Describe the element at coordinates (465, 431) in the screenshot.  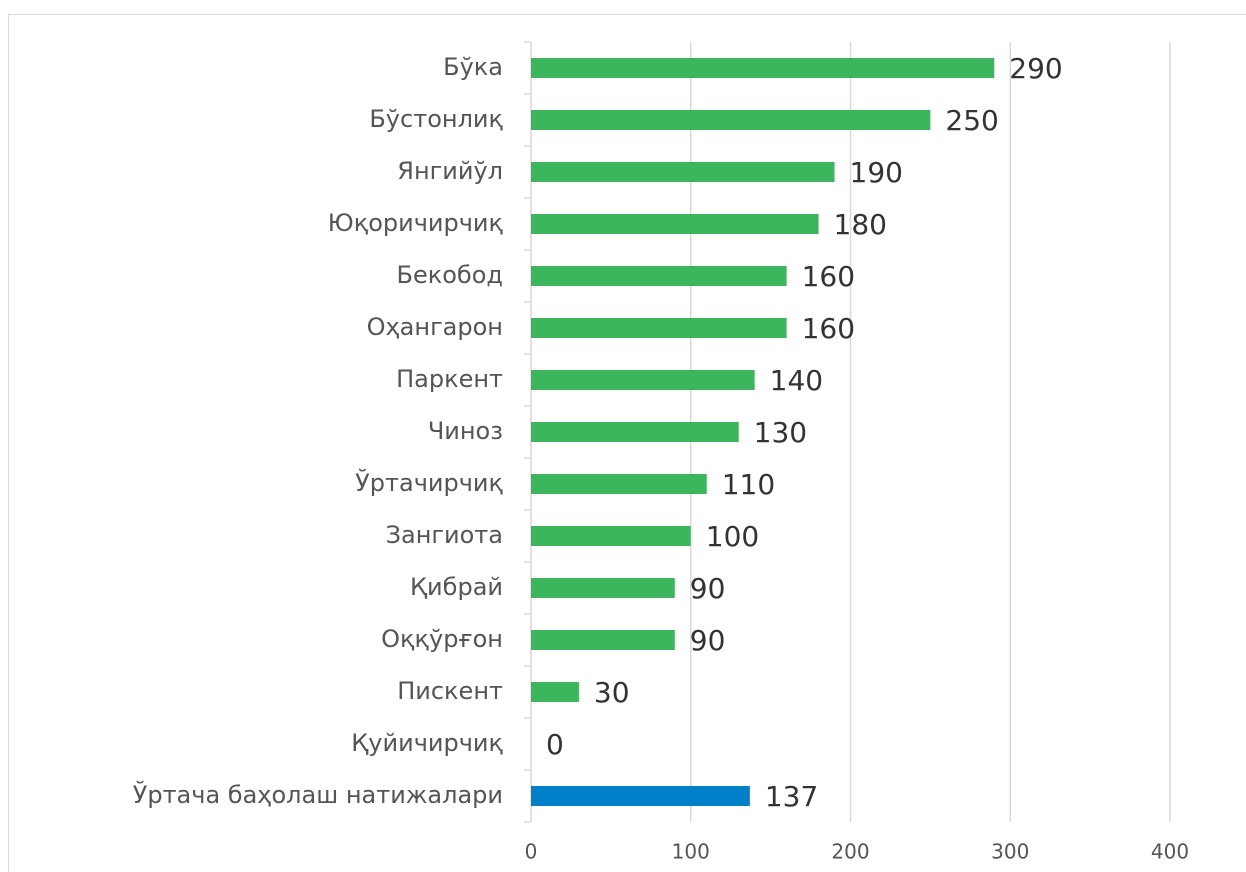
I see `category-label: Чиноз` at that location.